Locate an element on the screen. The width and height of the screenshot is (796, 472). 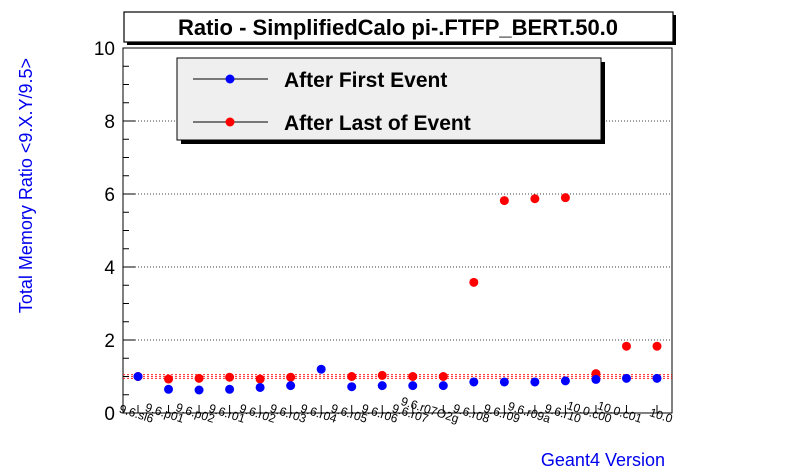
x-tick-label: 10.0 is located at coordinates (661, 415).